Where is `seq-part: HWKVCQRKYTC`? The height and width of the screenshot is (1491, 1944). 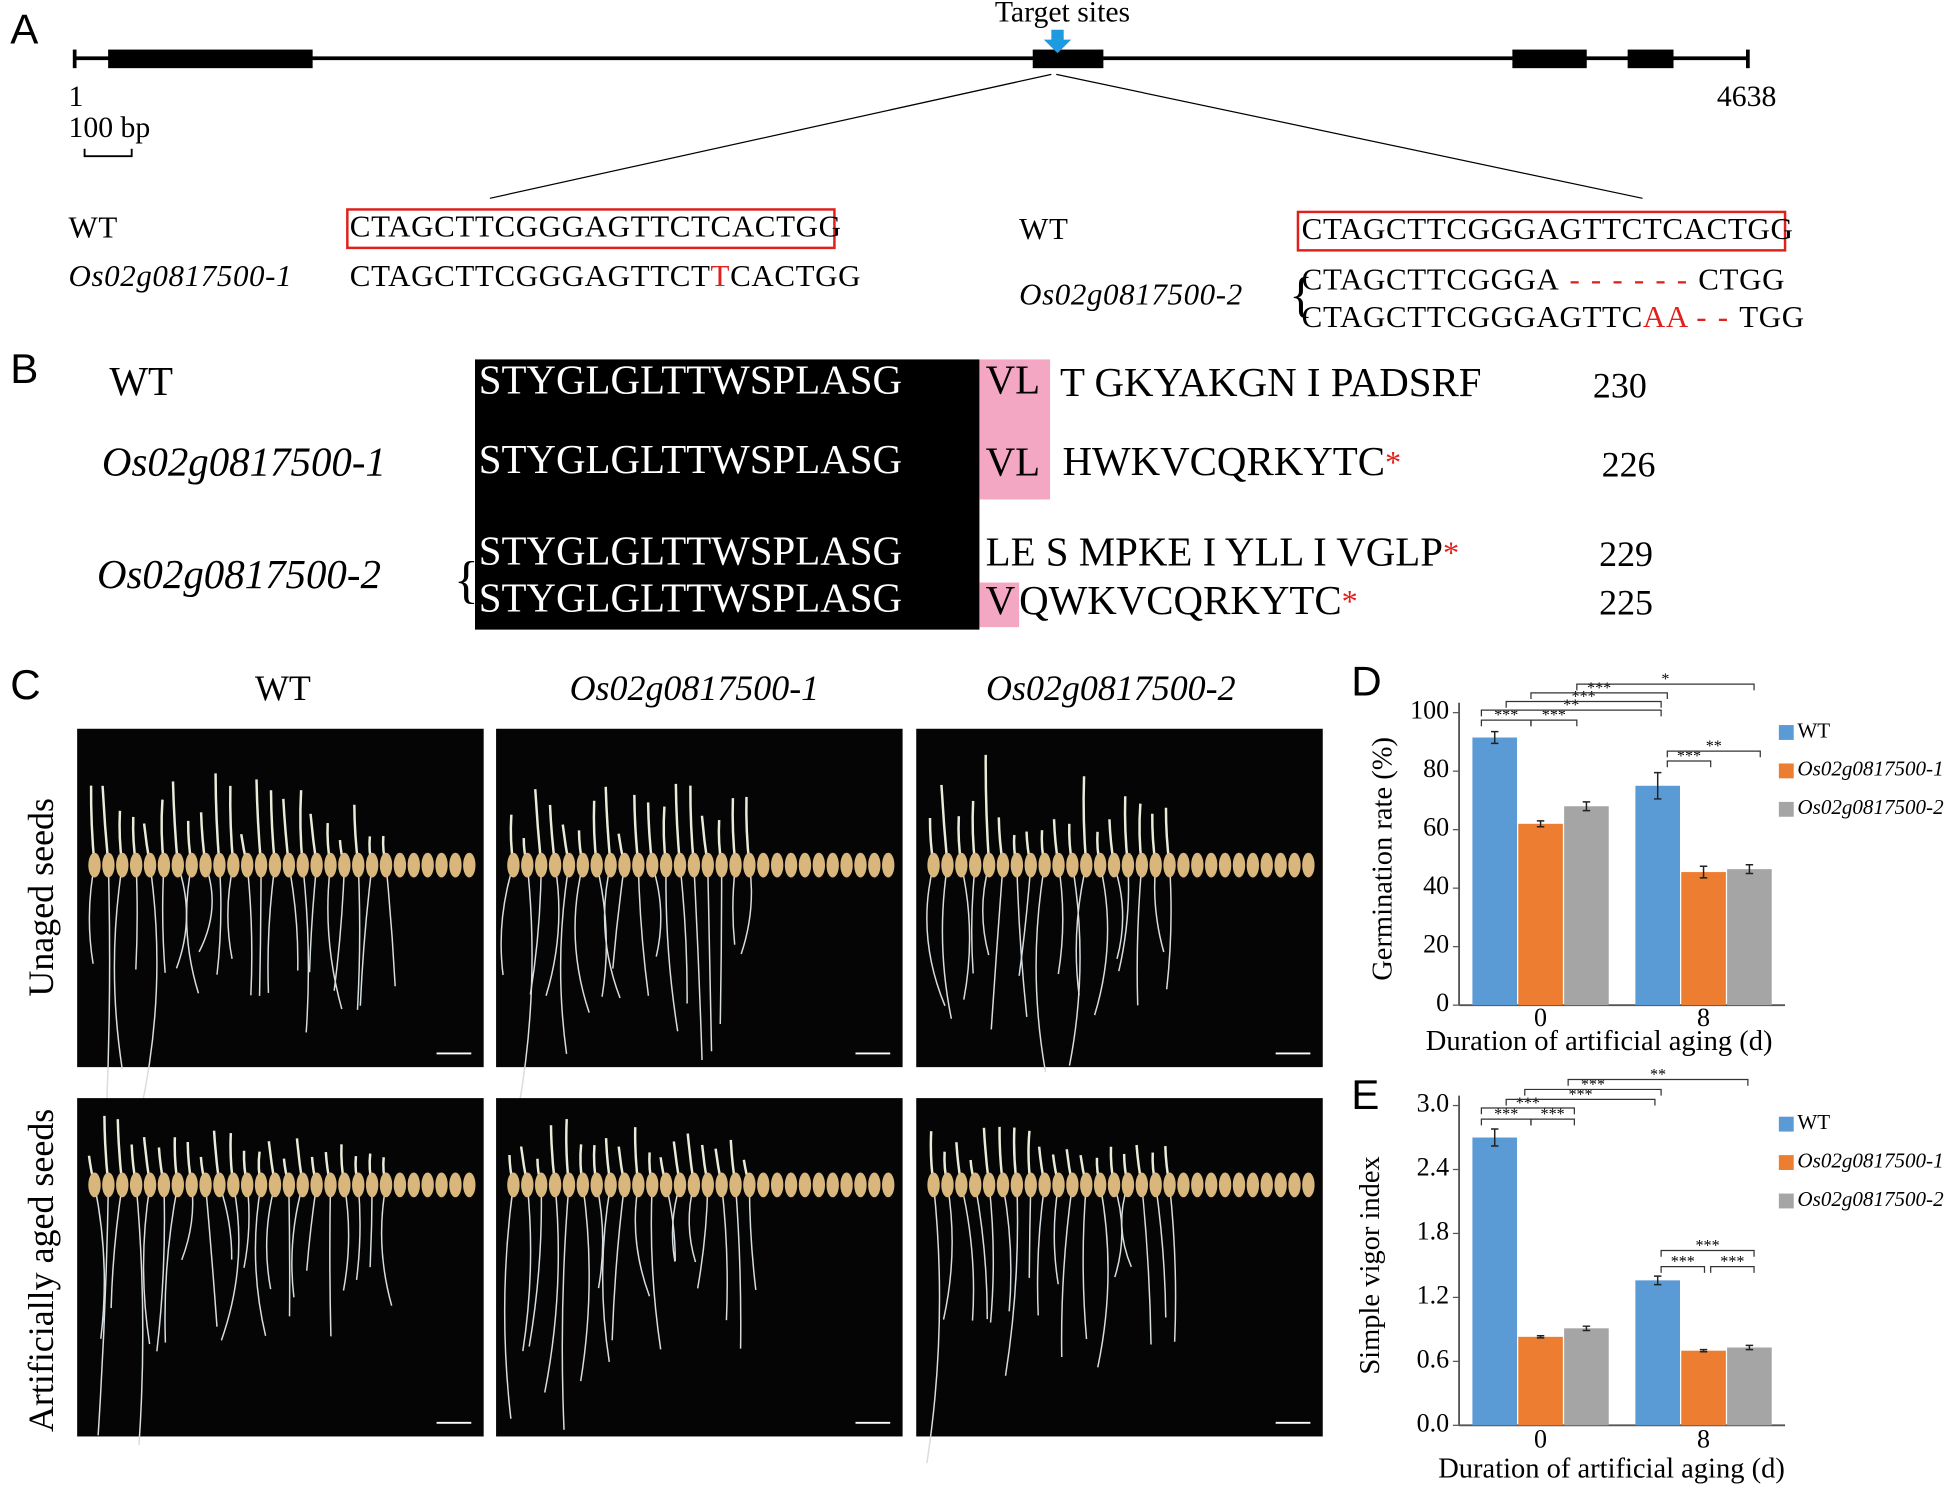 seq-part: HWKVCQRKYTC is located at coordinates (1223, 461).